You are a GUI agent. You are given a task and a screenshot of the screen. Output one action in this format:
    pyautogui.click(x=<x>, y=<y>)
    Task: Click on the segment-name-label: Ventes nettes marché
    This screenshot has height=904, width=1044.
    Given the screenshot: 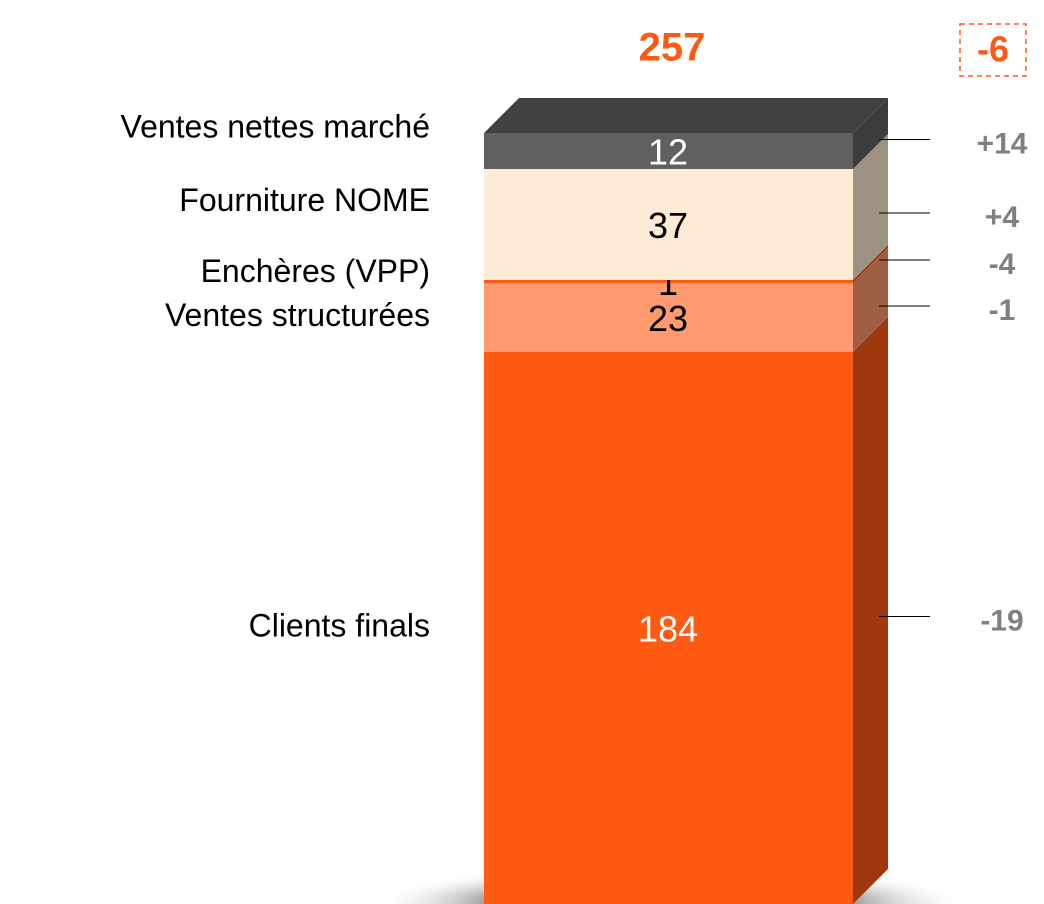 What is the action you would take?
    pyautogui.click(x=275, y=126)
    